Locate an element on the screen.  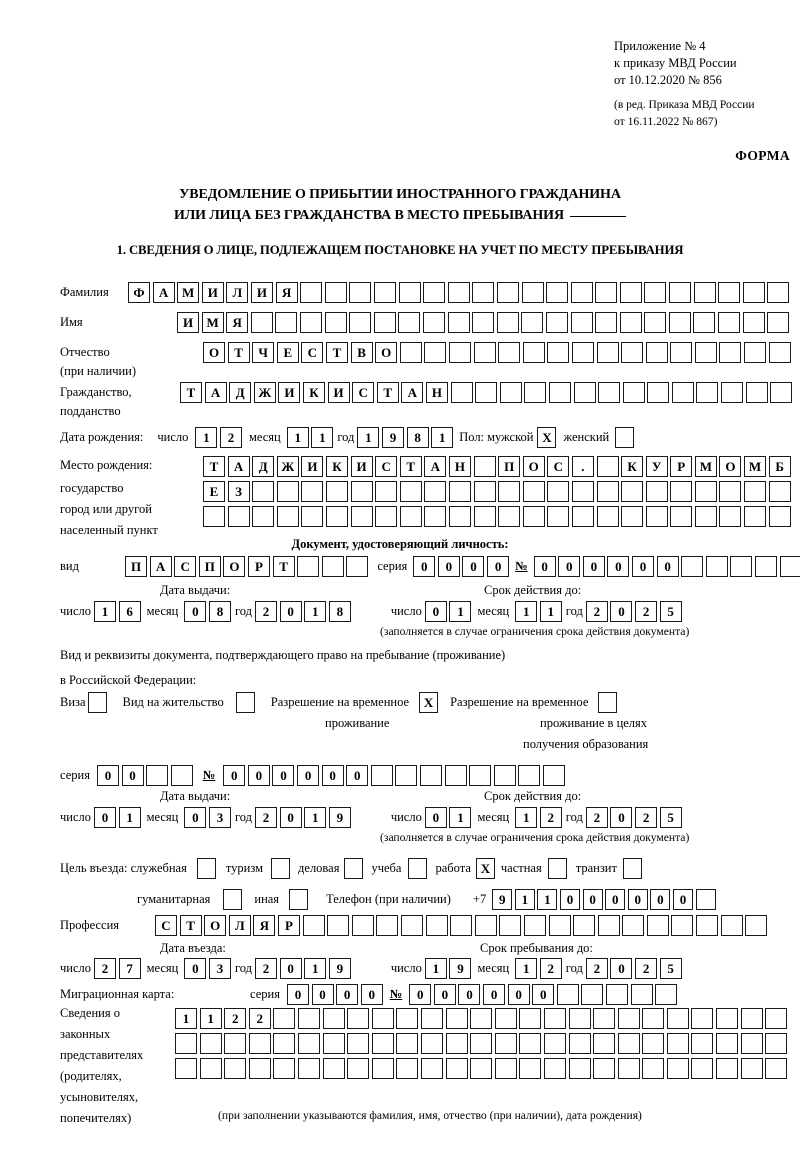
char-cell: 6 is located at coordinates (129, 611).